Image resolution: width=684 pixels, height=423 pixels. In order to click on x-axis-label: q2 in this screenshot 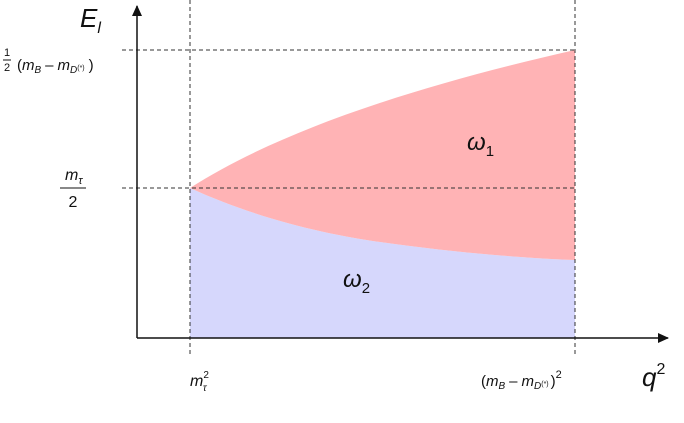, I will do `click(653, 376)`.